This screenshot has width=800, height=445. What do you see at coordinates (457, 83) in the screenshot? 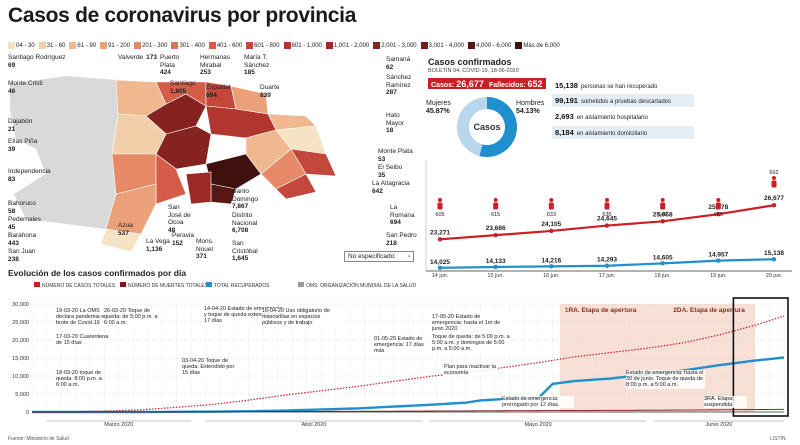
I see `cases-badge: Casos: 26,677` at bounding box center [457, 83].